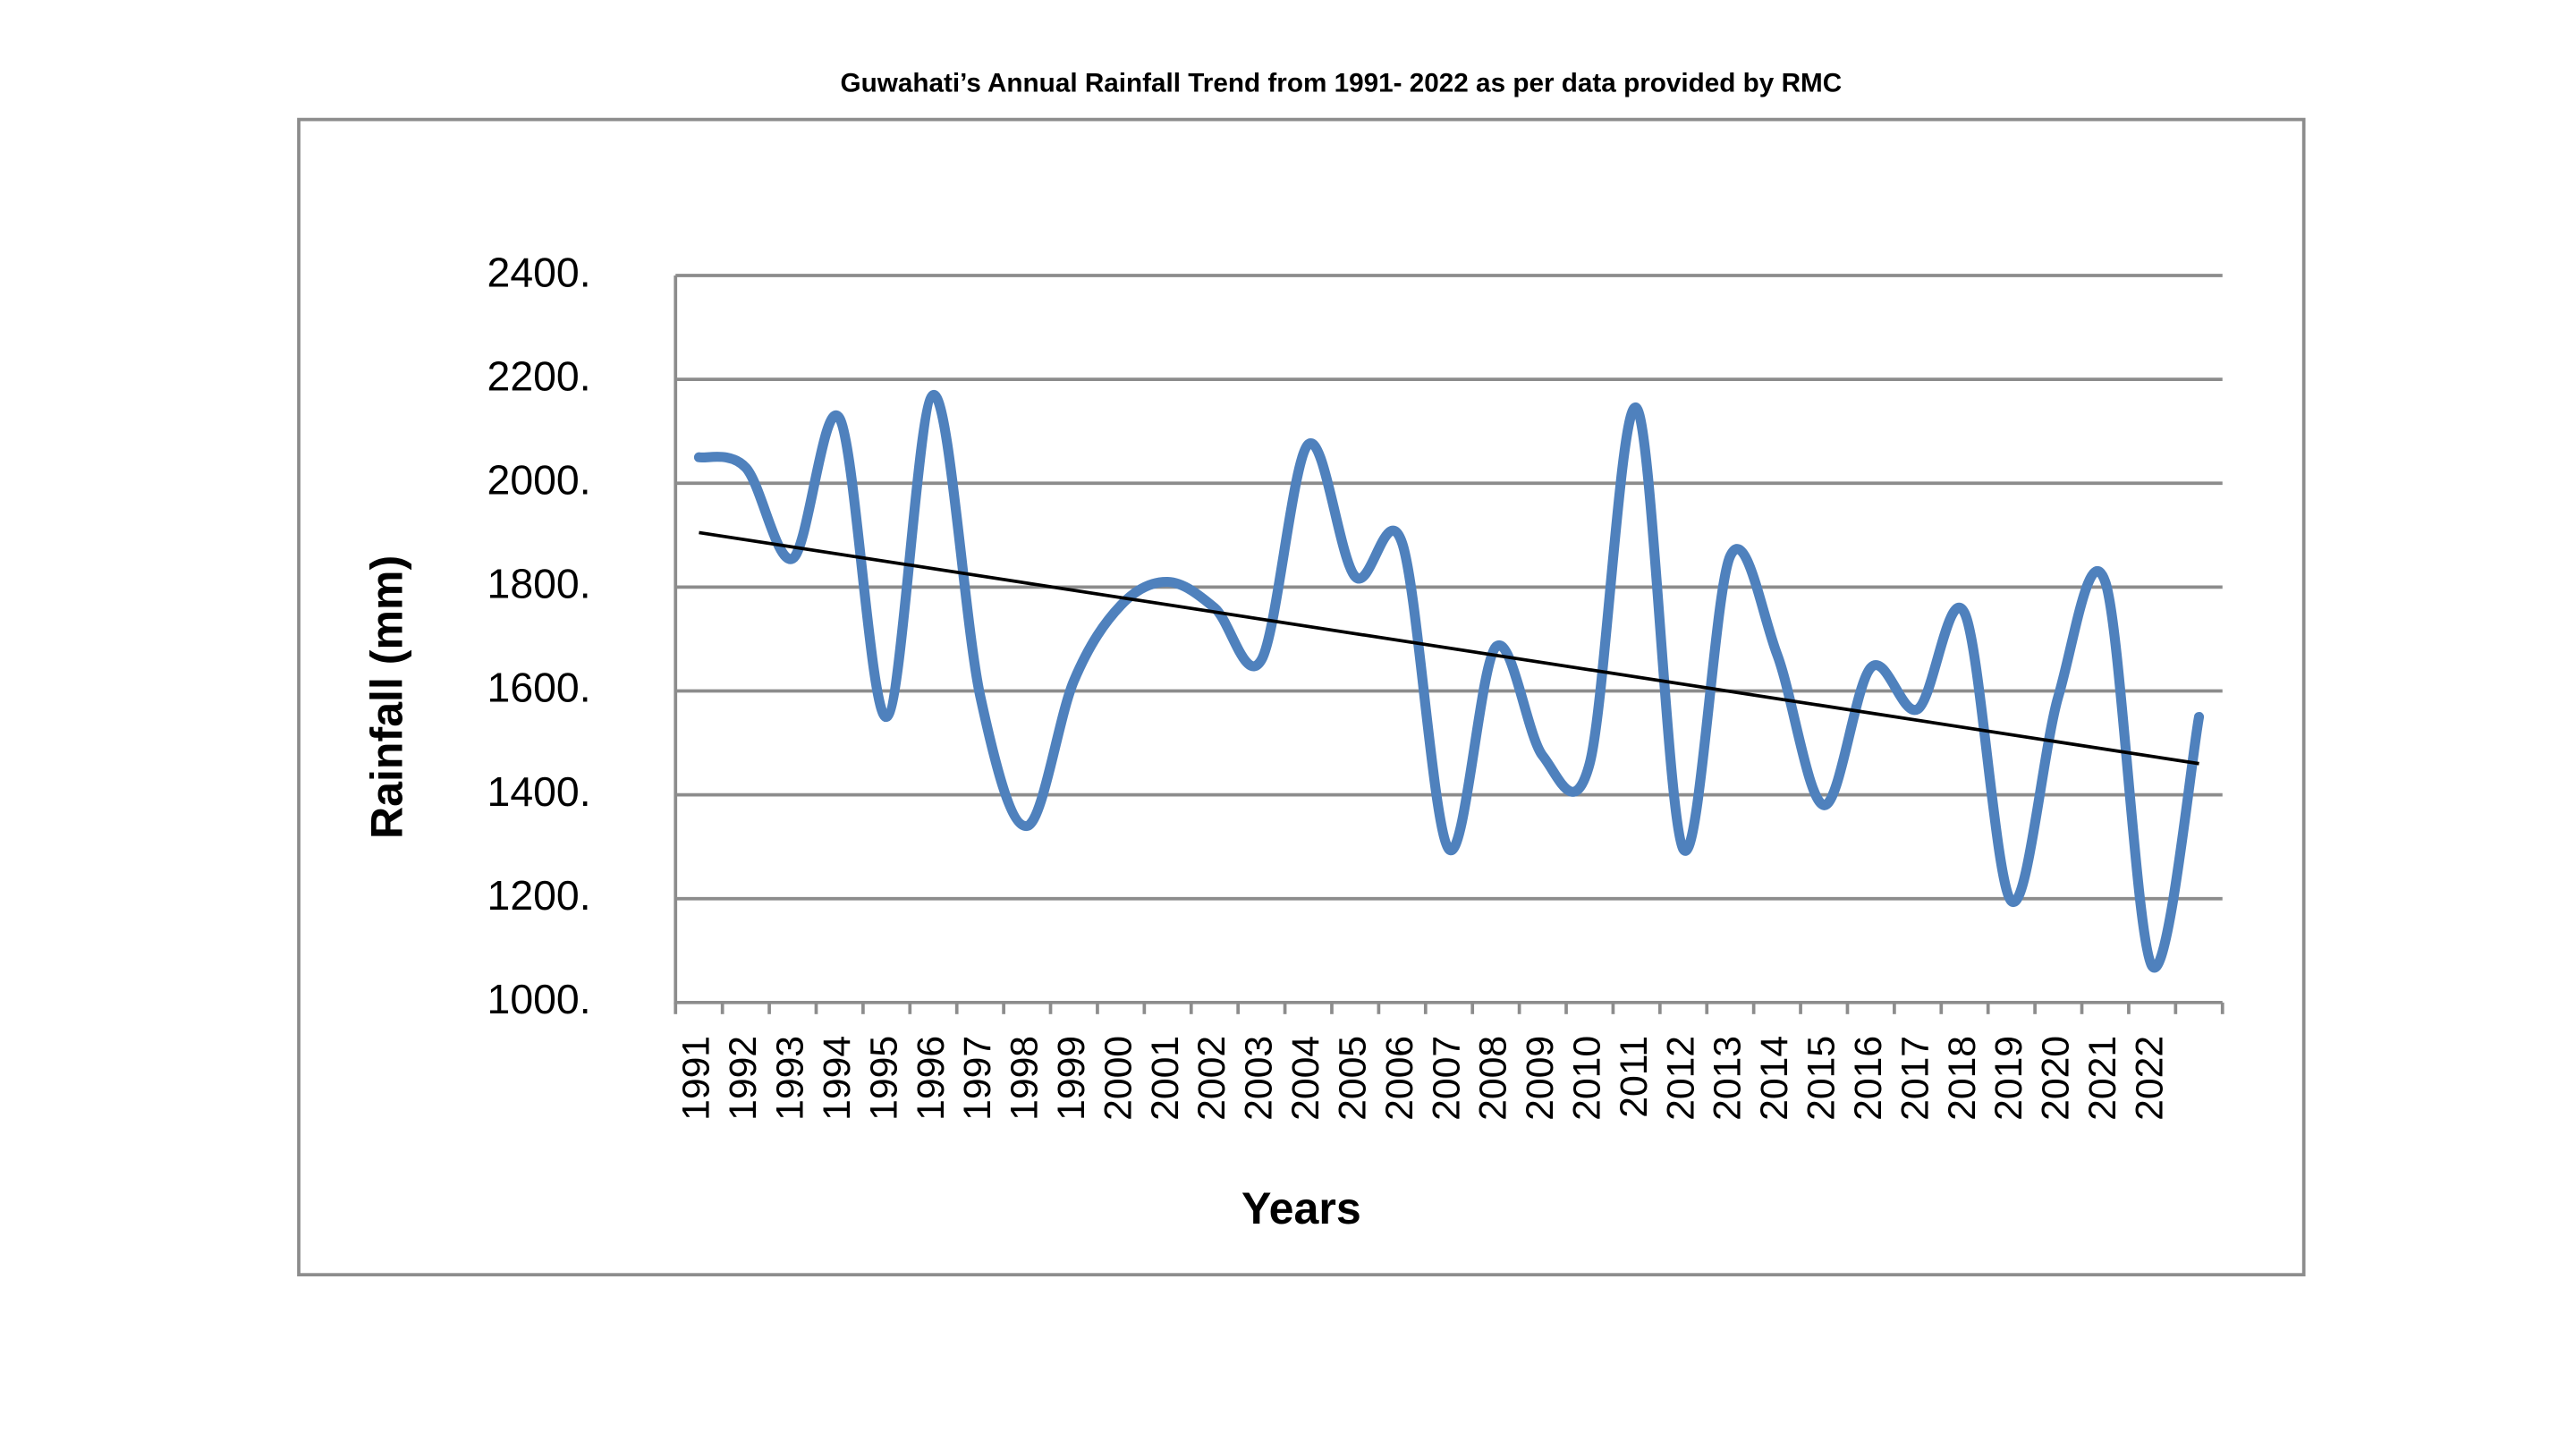  Describe the element at coordinates (1540, 1078) in the screenshot. I see `x-tick-label: 2009` at that location.